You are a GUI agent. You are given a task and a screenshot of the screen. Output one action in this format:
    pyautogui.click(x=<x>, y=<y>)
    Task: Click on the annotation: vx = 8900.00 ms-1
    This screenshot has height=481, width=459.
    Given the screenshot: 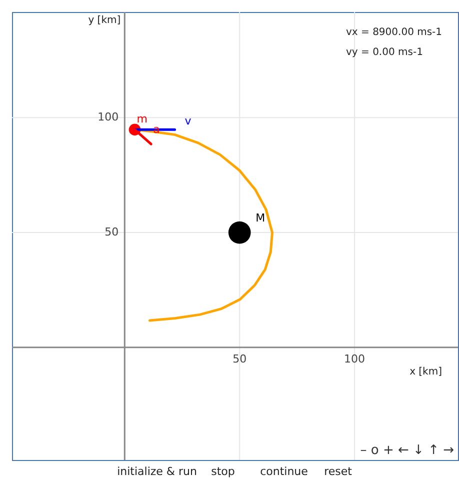 What is the action you would take?
    pyautogui.click(x=394, y=32)
    